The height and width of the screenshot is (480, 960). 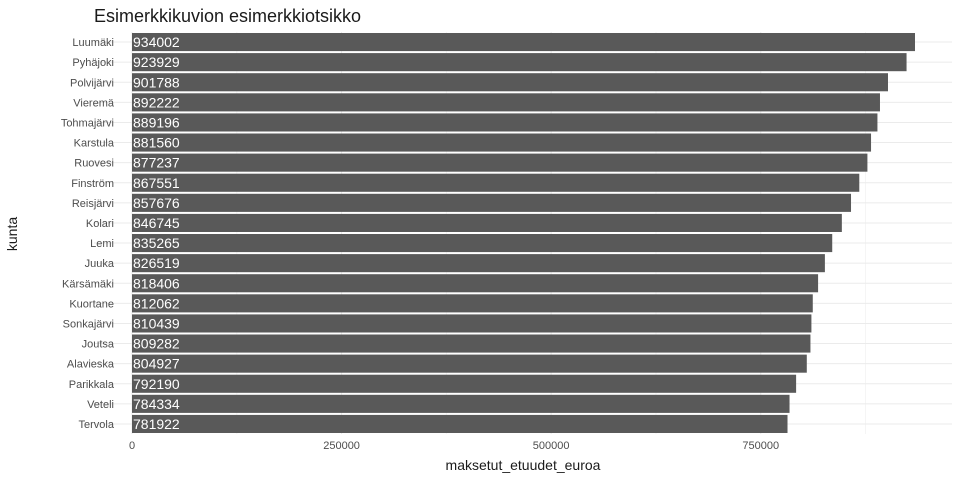 I want to click on category-label: Kolari, so click(x=100, y=224).